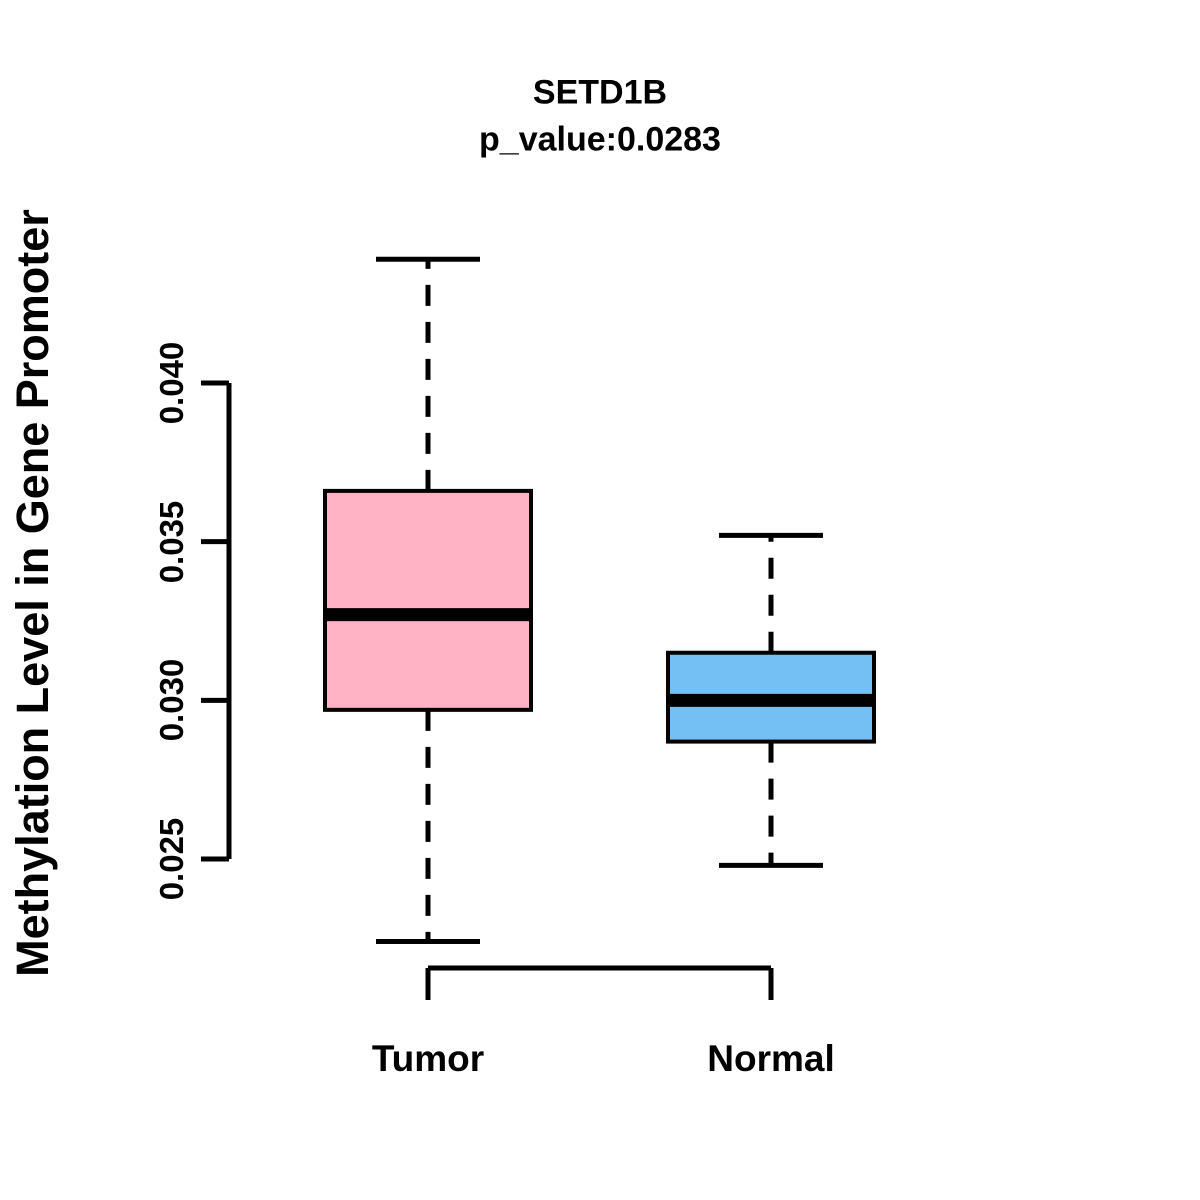 The image size is (1200, 1200). What do you see at coordinates (771, 1058) in the screenshot?
I see `x-category-label: Normal` at bounding box center [771, 1058].